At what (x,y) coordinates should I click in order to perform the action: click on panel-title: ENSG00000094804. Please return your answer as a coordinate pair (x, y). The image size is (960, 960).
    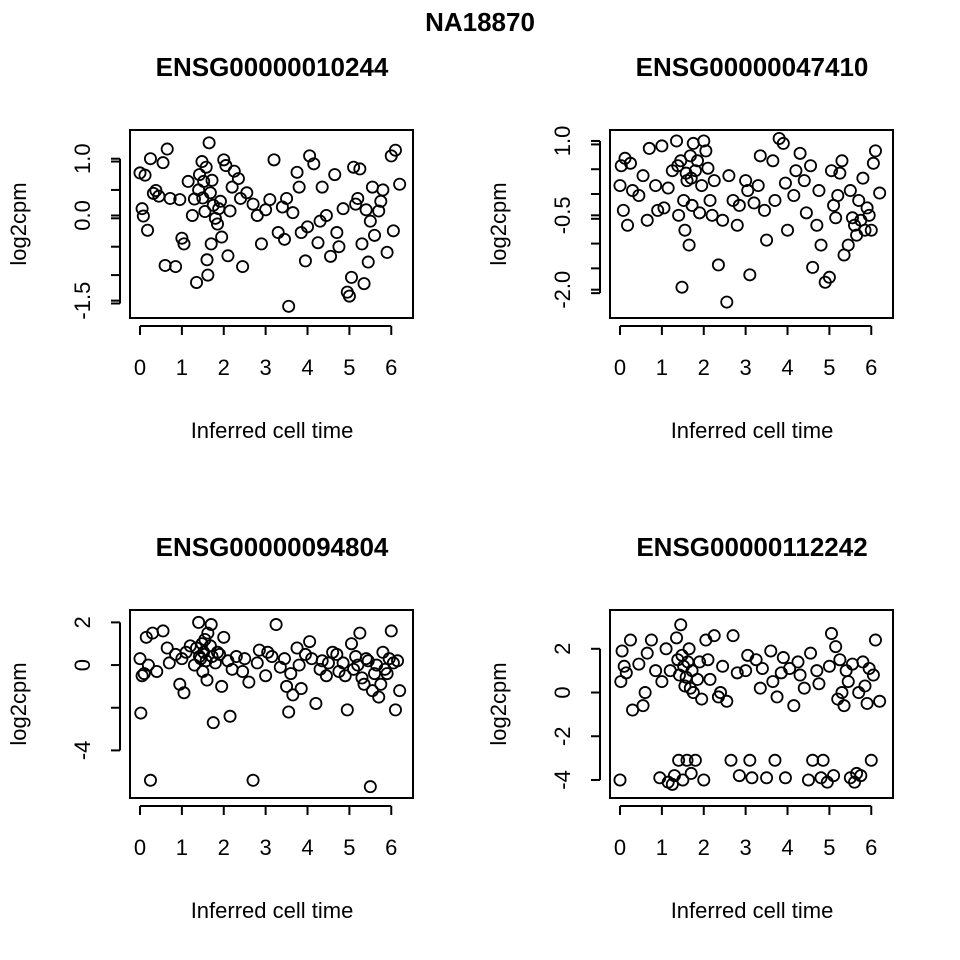
    Looking at the image, I should click on (272, 547).